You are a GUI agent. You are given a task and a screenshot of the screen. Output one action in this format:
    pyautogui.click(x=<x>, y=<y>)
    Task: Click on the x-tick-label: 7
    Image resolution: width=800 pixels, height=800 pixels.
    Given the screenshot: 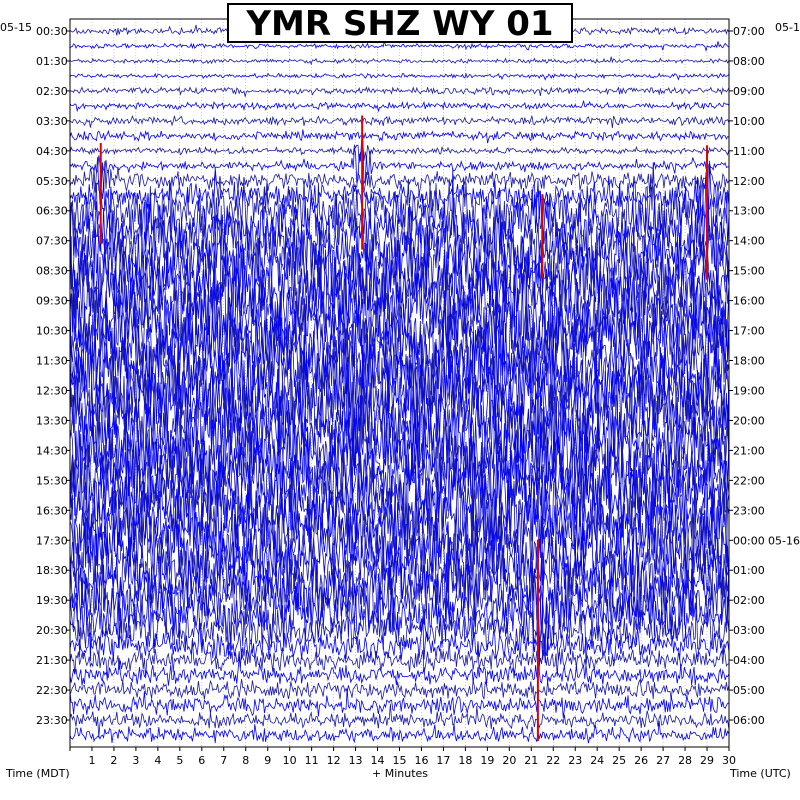 What is the action you would take?
    pyautogui.click(x=223, y=760)
    